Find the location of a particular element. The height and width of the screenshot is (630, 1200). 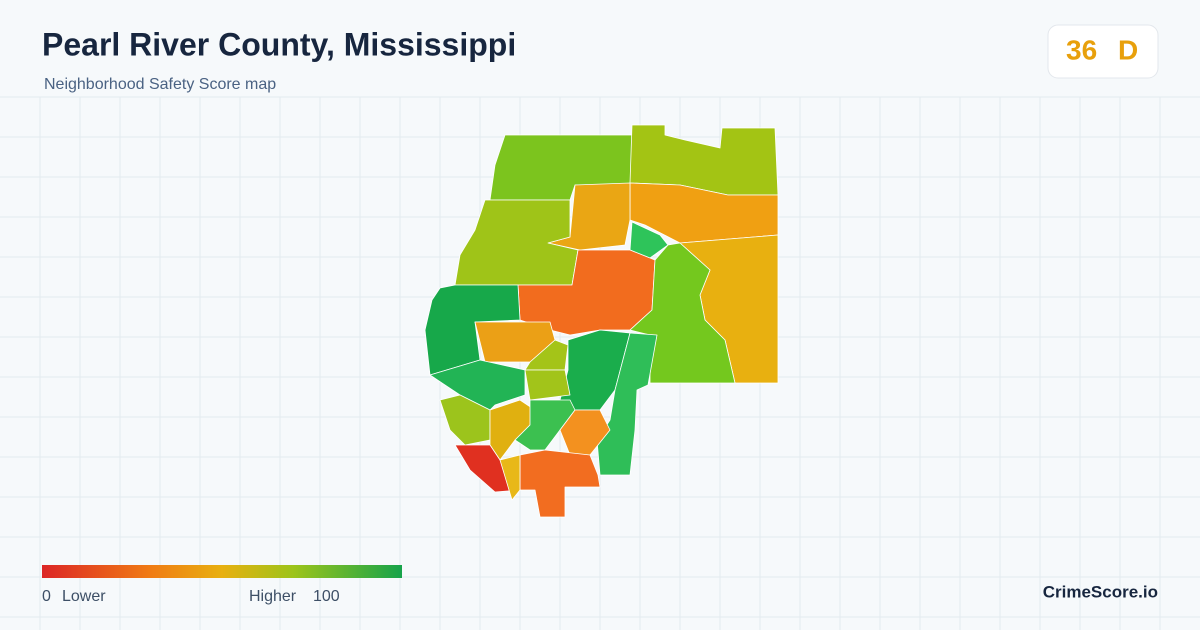

legend-min: 0 is located at coordinates (46, 596).